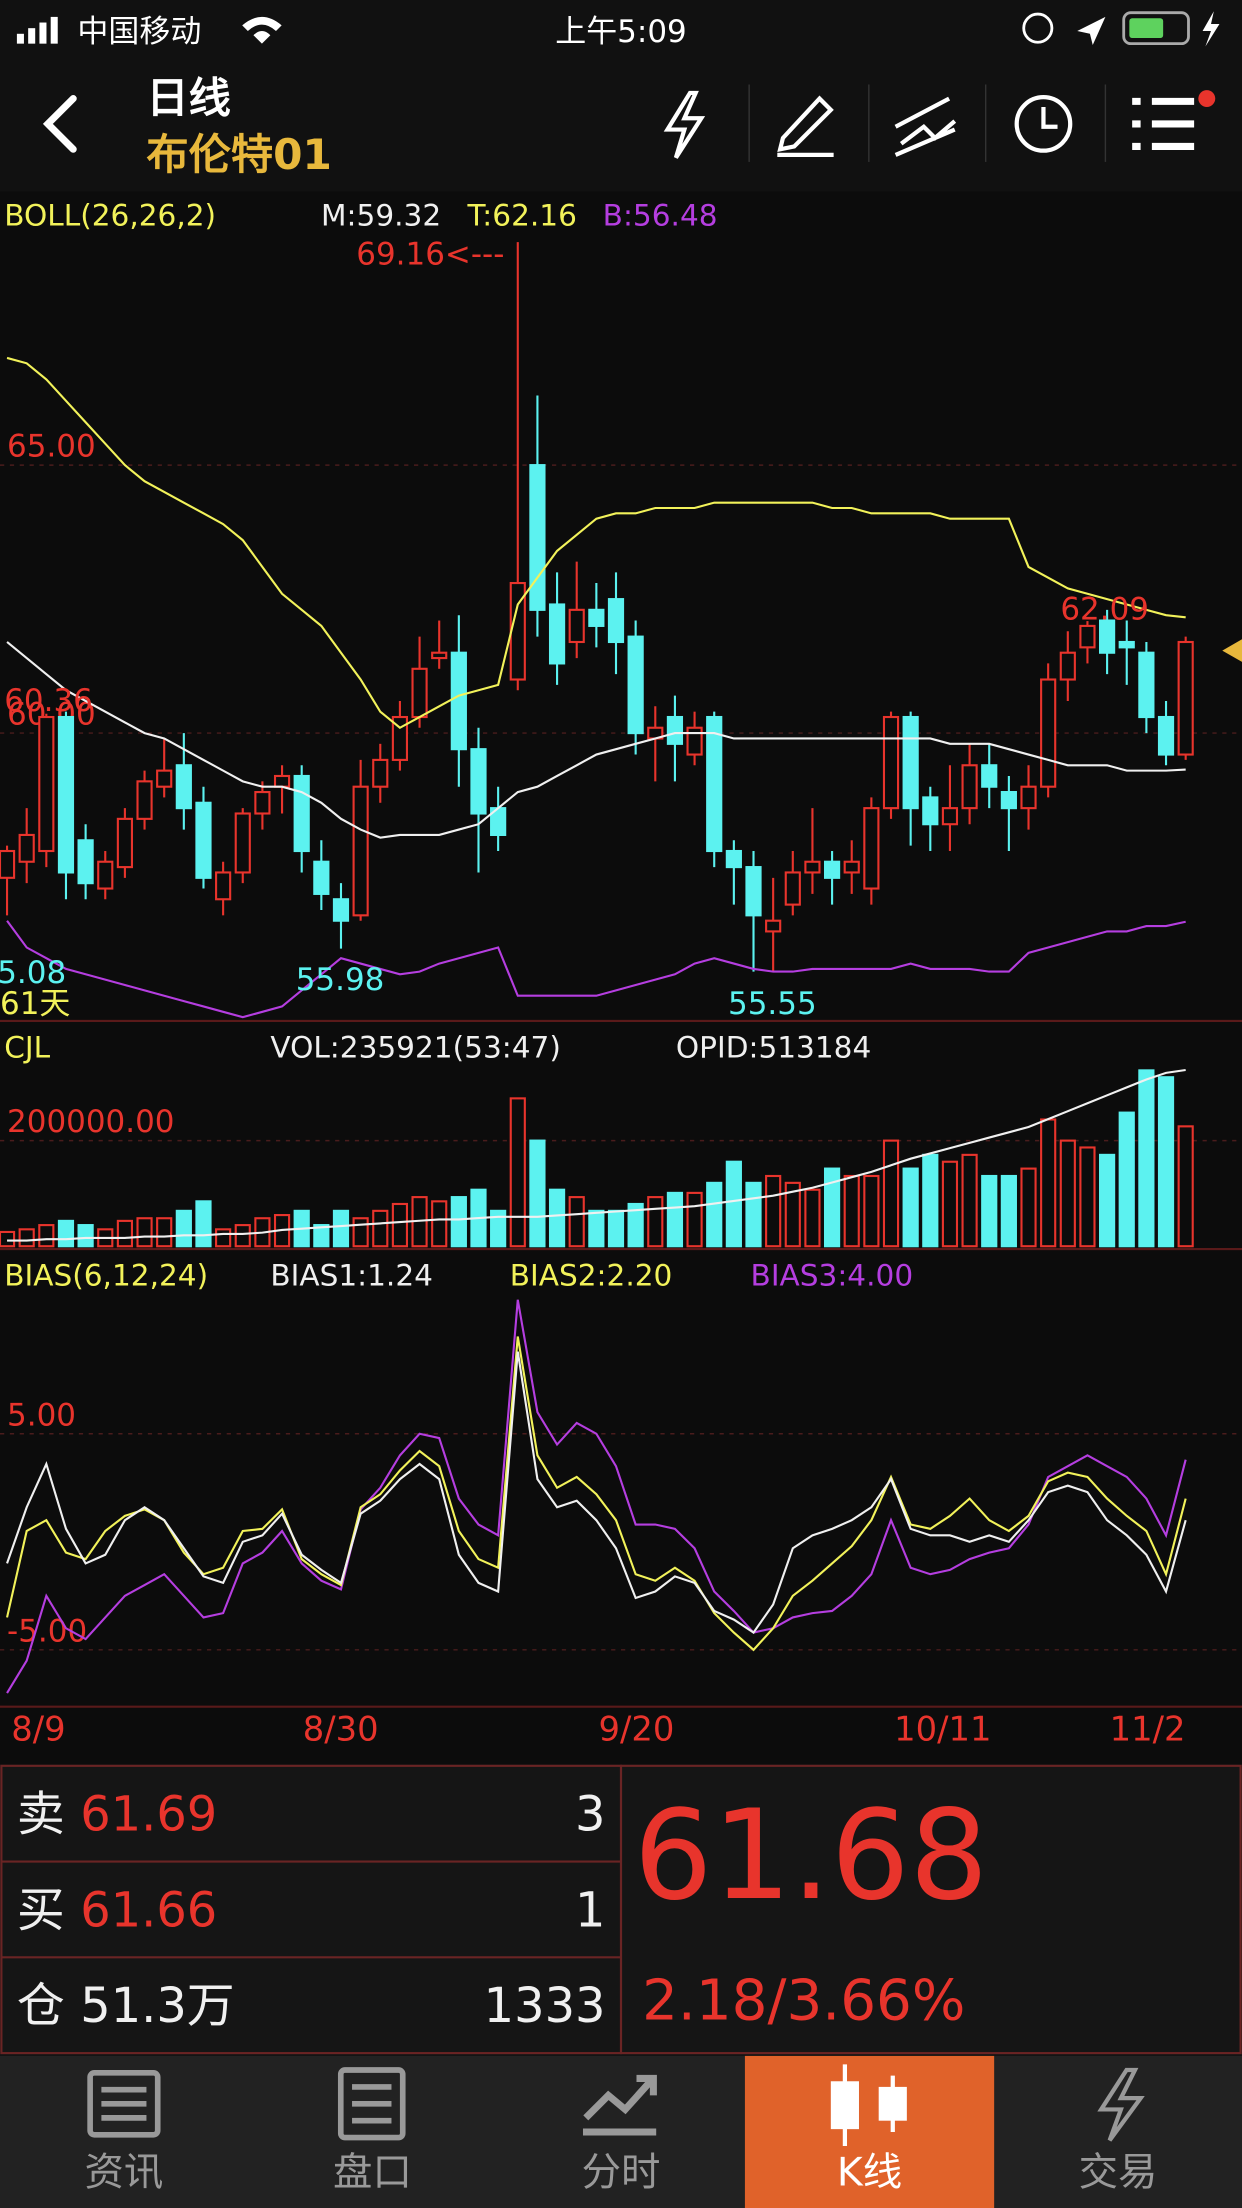 The height and width of the screenshot is (2208, 1242). I want to click on tab: K线, so click(869, 2172).